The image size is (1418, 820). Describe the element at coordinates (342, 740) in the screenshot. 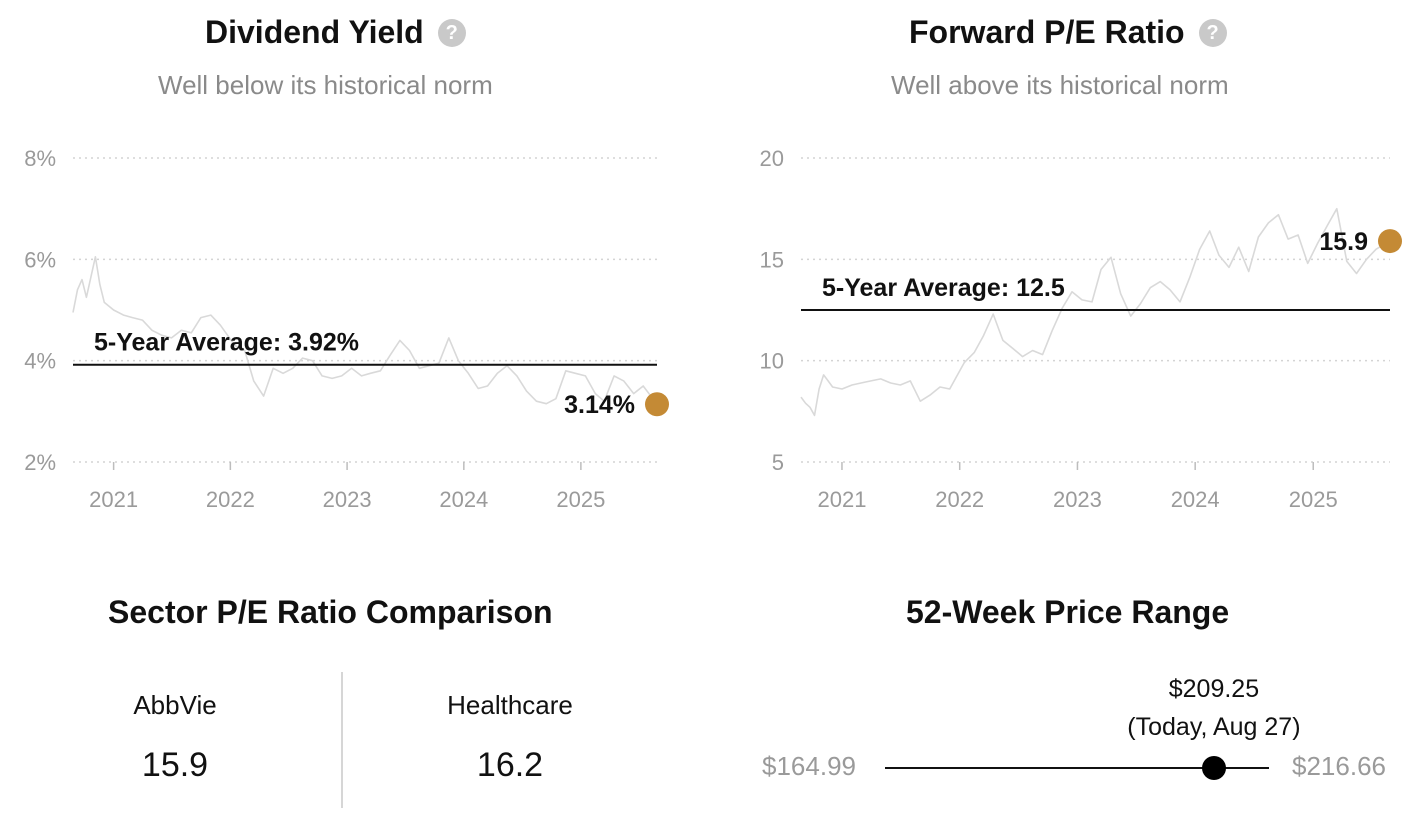

I see `sector-divider` at that location.